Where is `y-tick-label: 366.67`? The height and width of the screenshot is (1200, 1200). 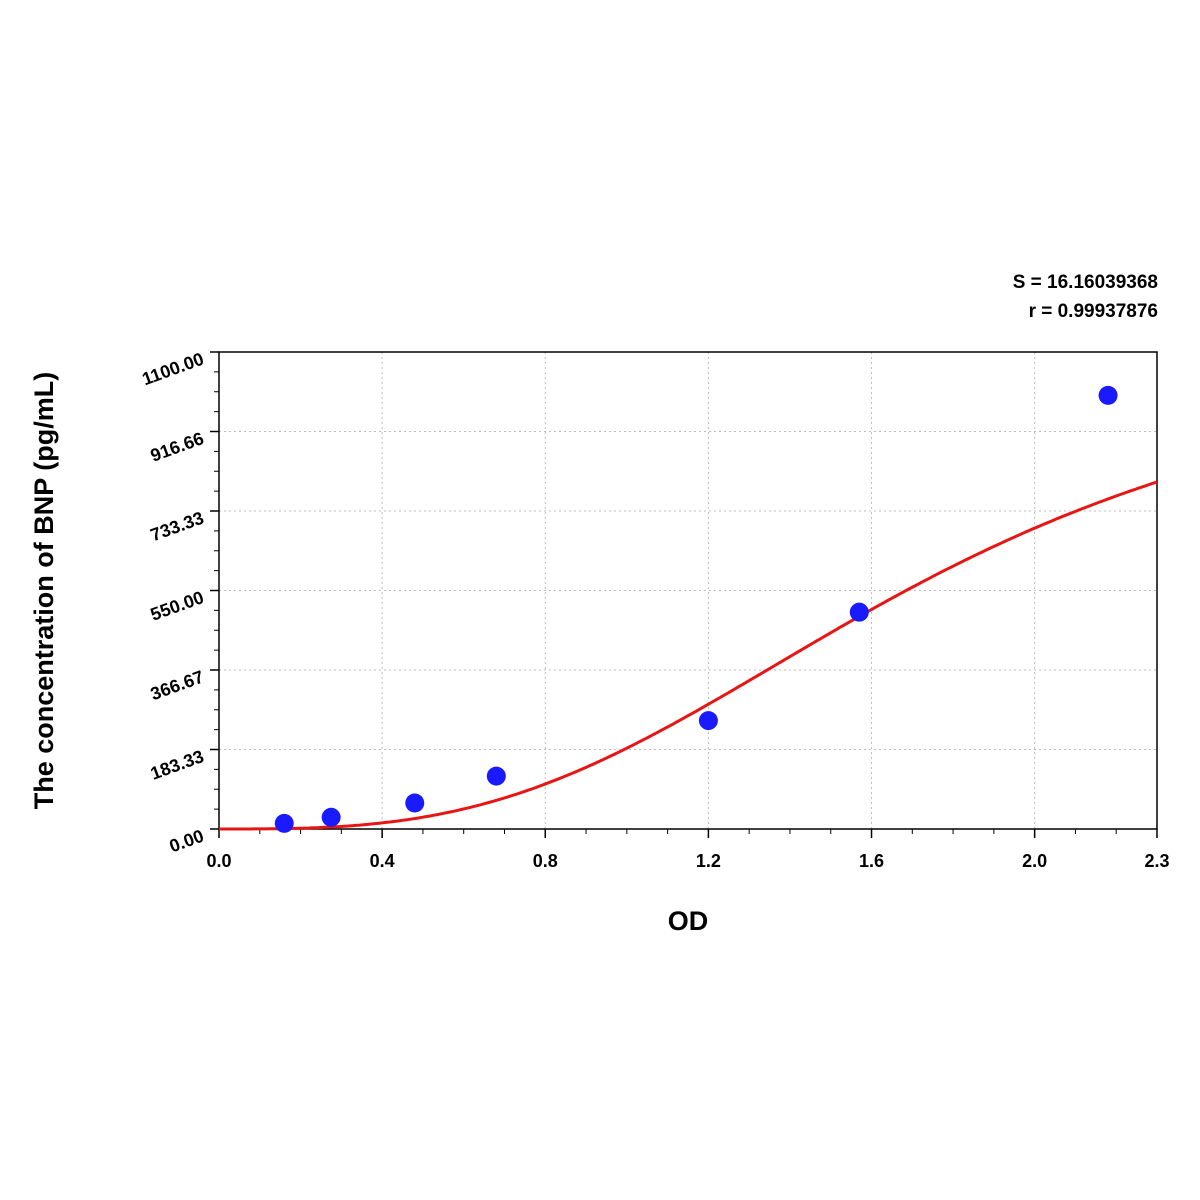 y-tick-label: 366.67 is located at coordinates (177, 686).